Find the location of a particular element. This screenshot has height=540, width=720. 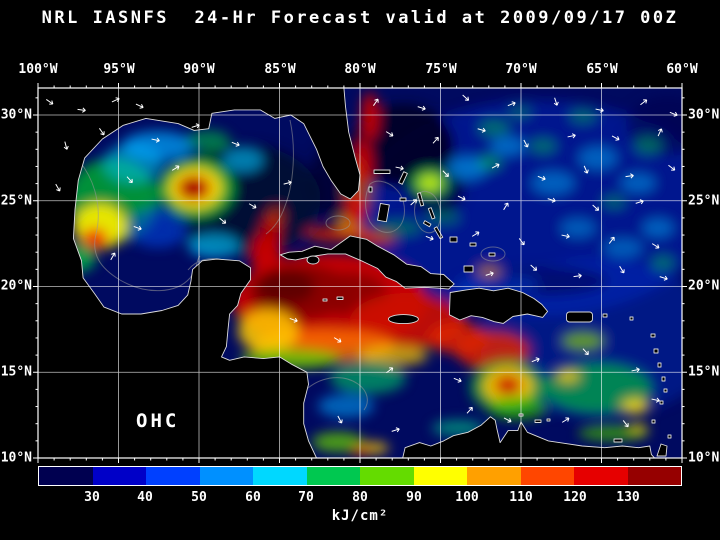

bahamas is located at coordinates (432, 221).